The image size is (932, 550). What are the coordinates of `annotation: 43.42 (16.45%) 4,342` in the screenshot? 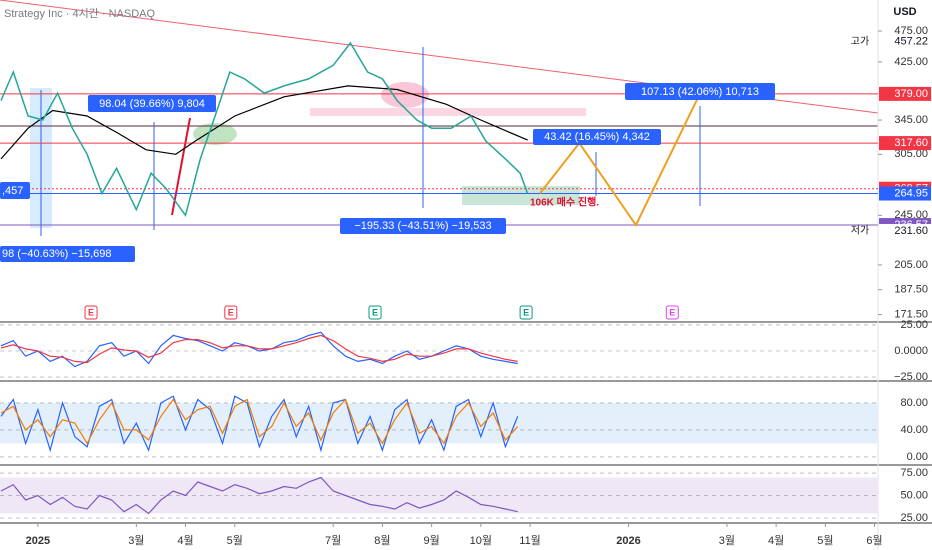 It's located at (597, 137).